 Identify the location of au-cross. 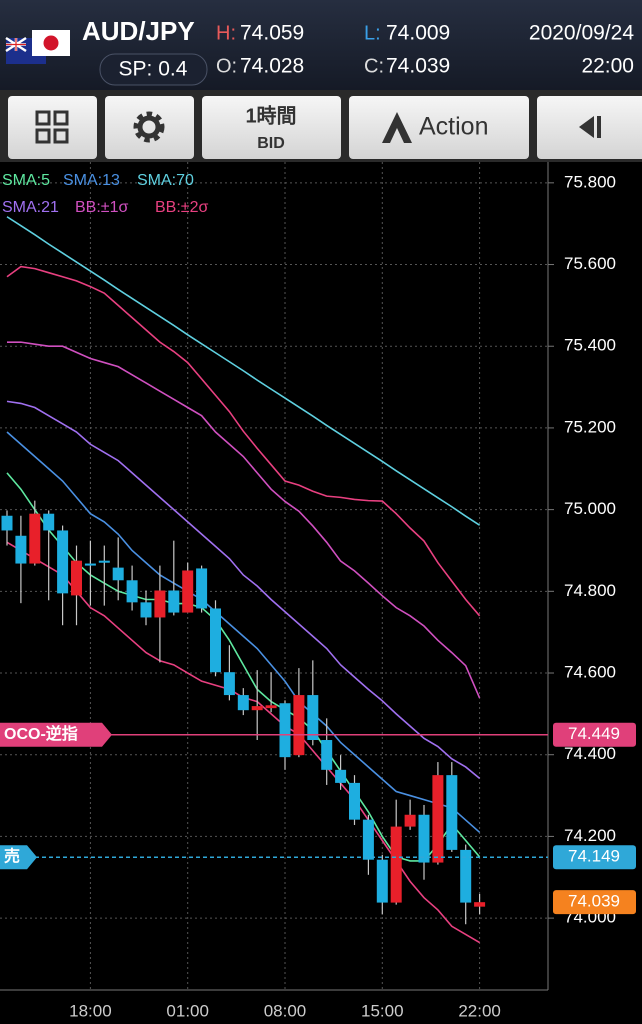
(16, 44).